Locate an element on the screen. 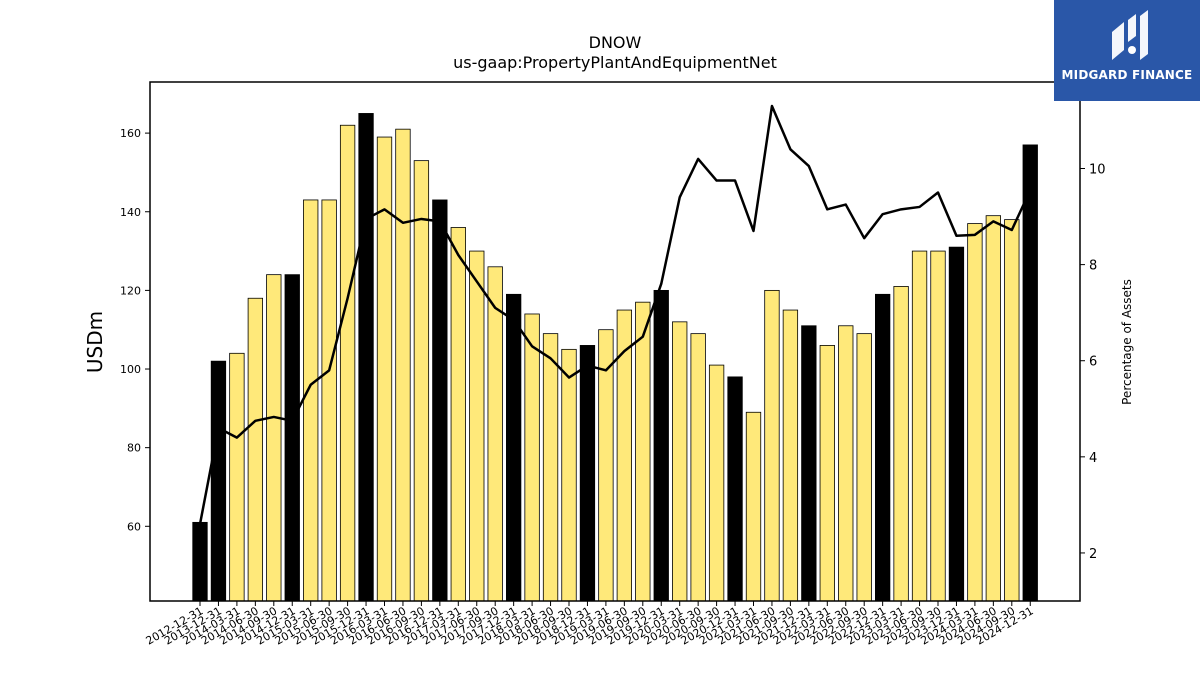 The width and height of the screenshot is (1200, 675). chart-title: DNOW is located at coordinates (615, 42).